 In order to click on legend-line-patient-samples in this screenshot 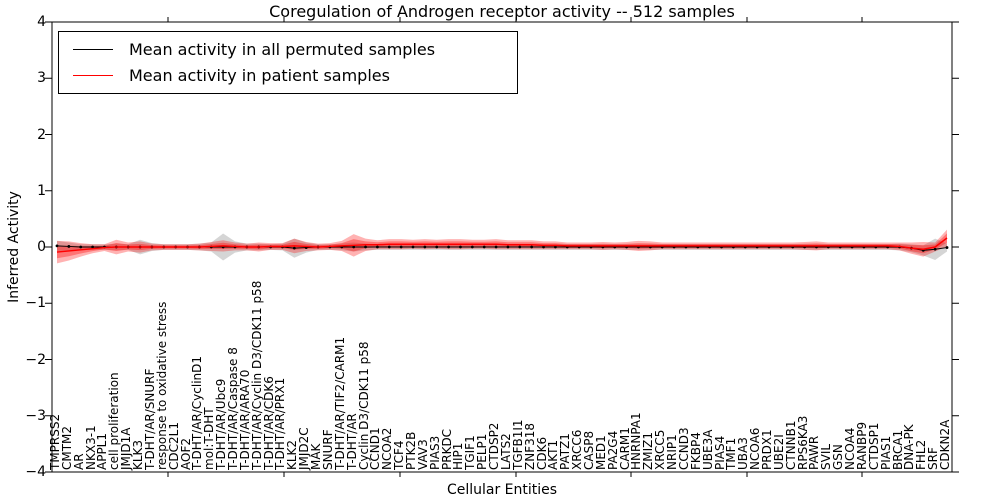, I will do `click(93, 76)`.